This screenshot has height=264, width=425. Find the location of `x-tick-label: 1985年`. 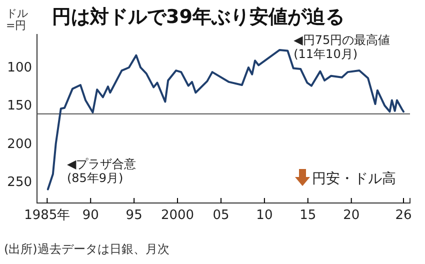

x-tick-label: 1985年 is located at coordinates (47, 216).